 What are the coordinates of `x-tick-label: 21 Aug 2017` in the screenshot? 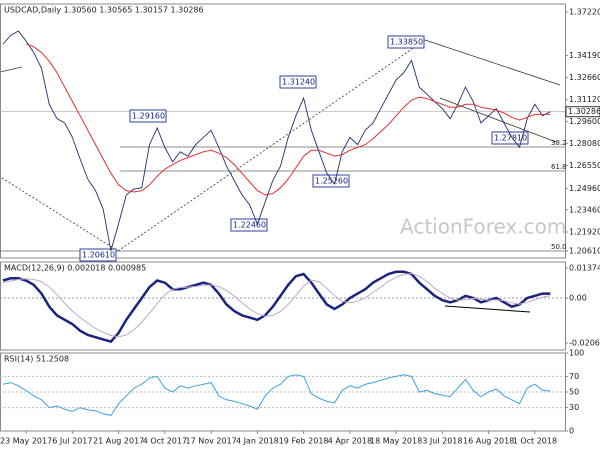 It's located at (118, 441).